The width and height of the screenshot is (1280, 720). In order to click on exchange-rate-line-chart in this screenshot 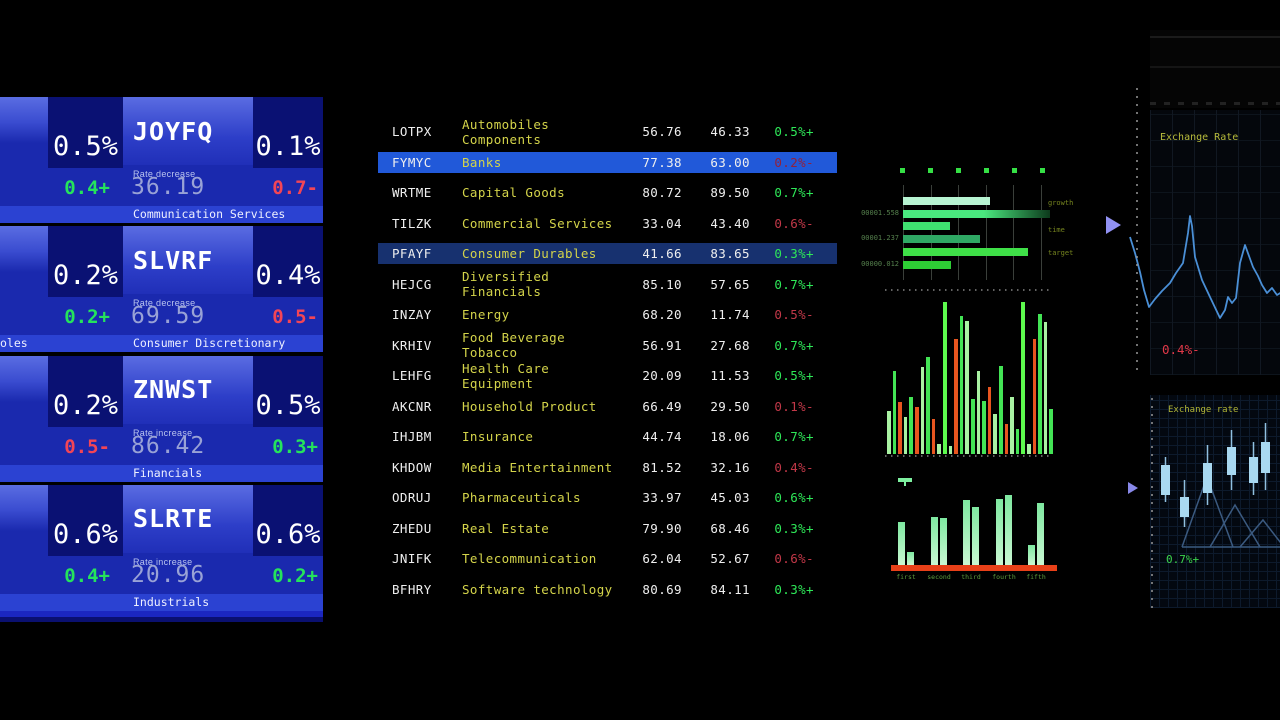, I will do `click(1204, 267)`.